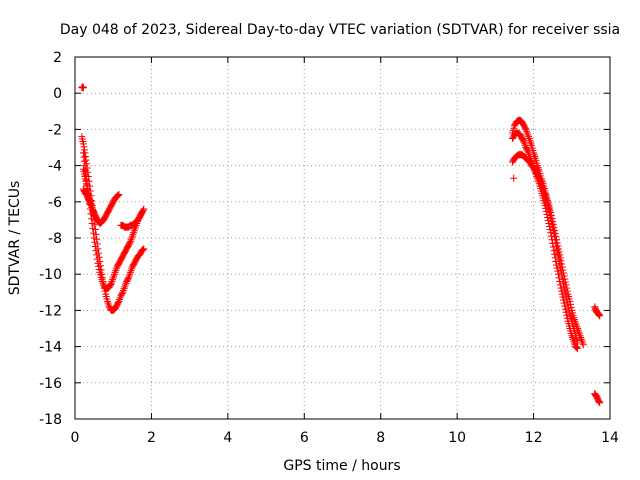  Describe the element at coordinates (345, 438) in the screenshot. I see `x-tick-labels: 0 2 4 6 8 10 12 14` at that location.